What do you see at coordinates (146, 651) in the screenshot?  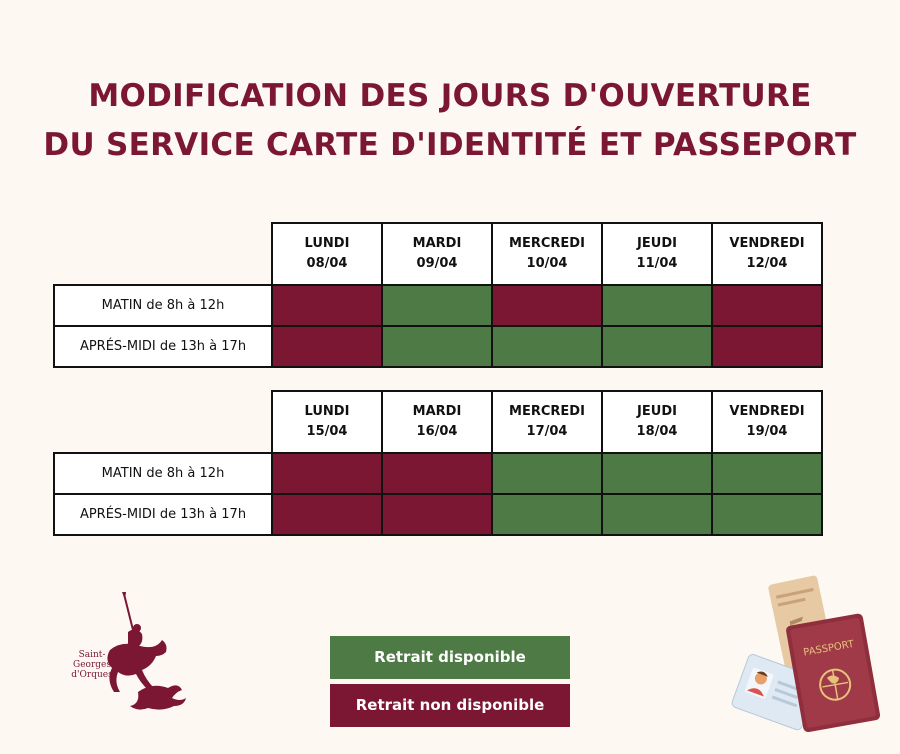 I see `saint-georges-logo-icon` at bounding box center [146, 651].